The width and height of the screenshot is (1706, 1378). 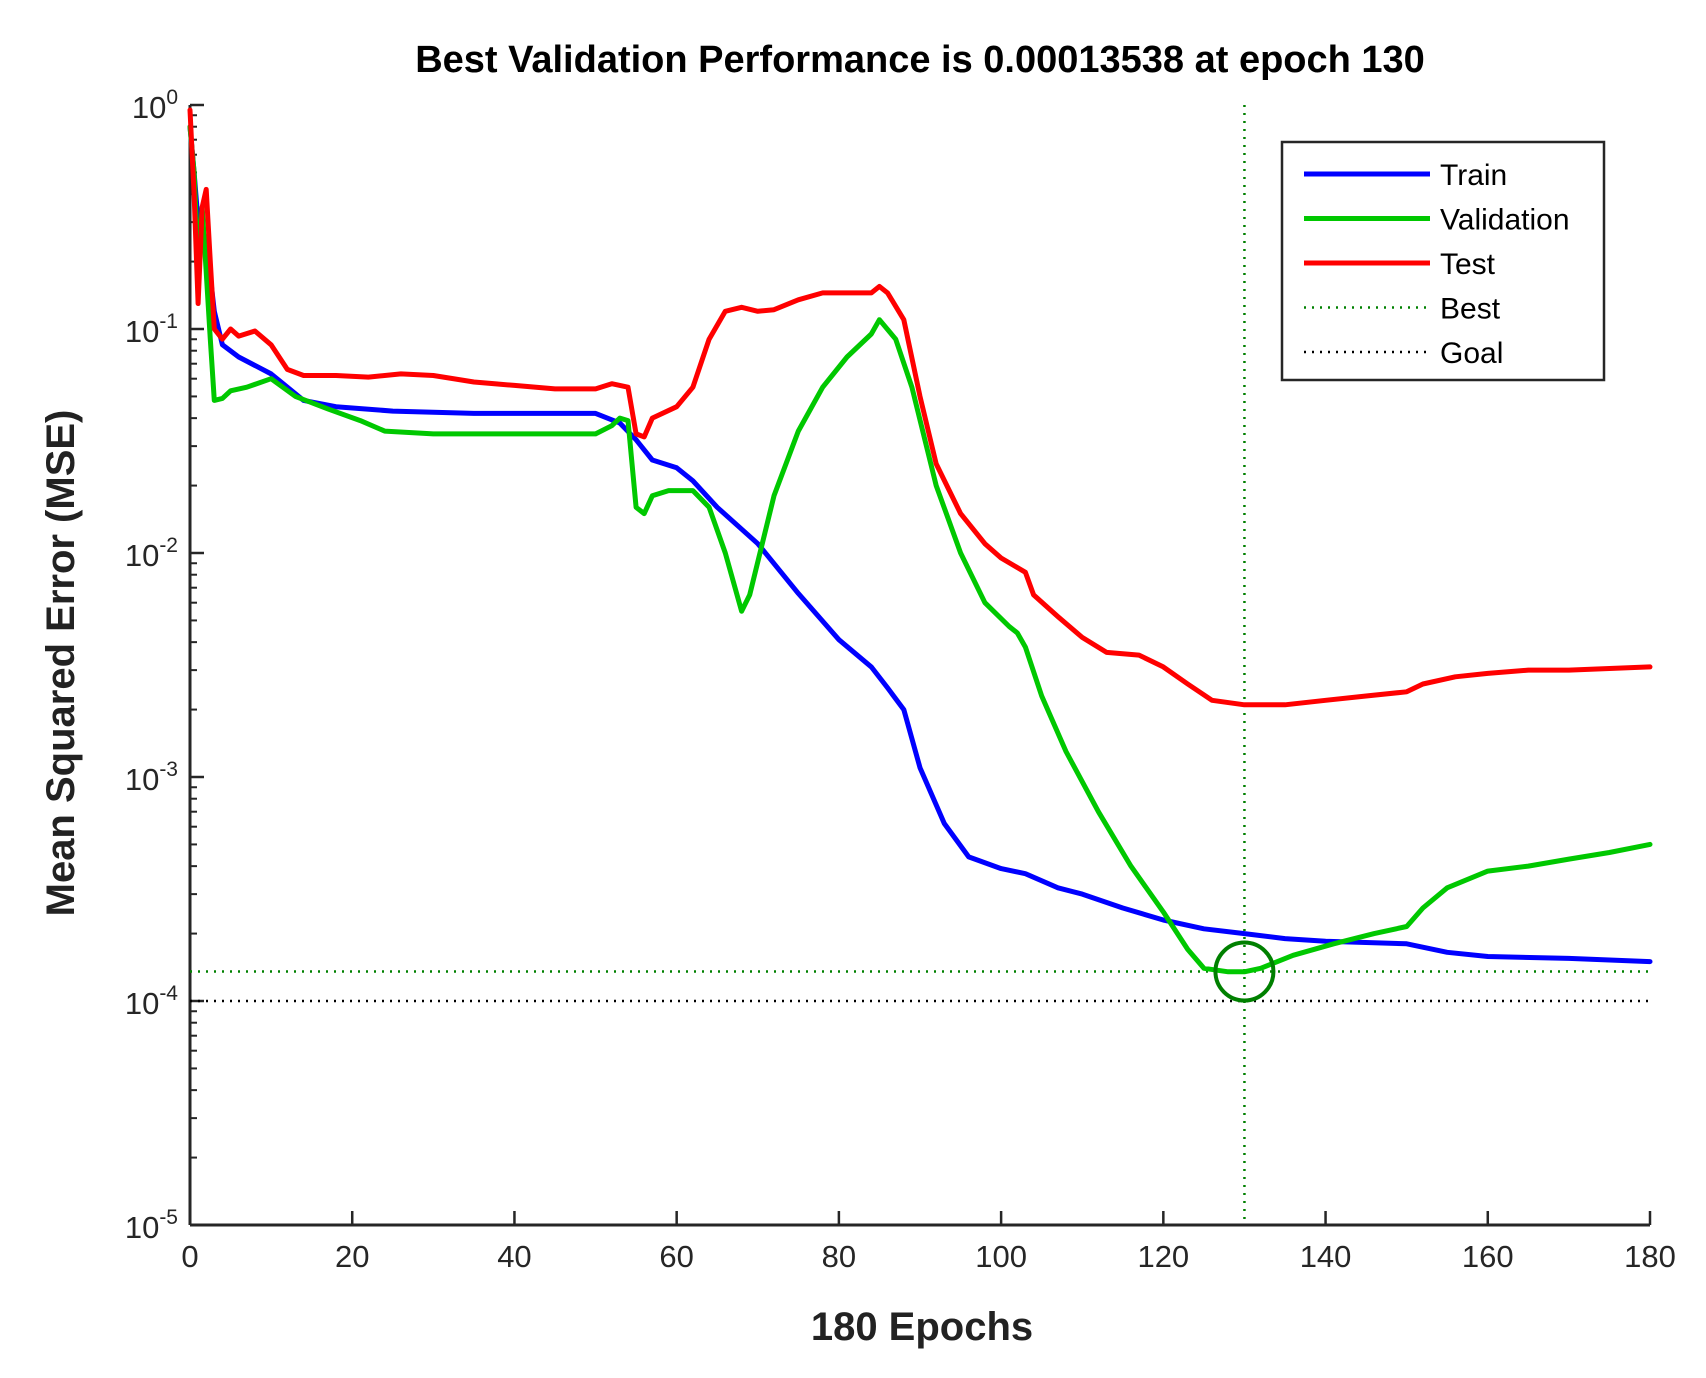 I want to click on best-point-circle, so click(x=1244, y=971).